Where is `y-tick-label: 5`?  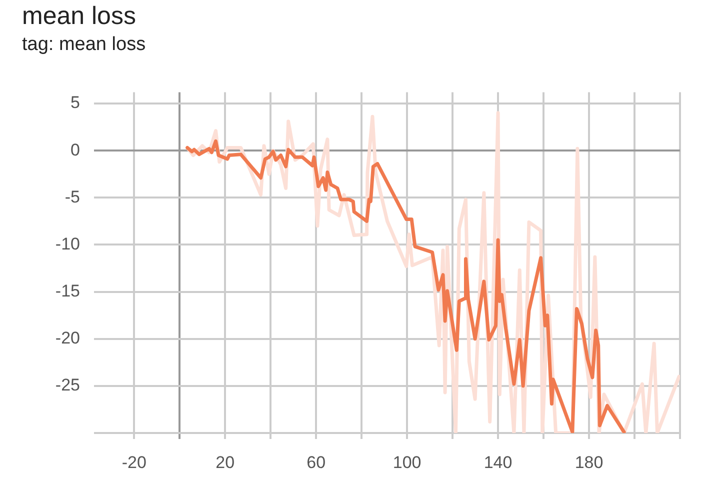 y-tick-label: 5 is located at coordinates (75, 102).